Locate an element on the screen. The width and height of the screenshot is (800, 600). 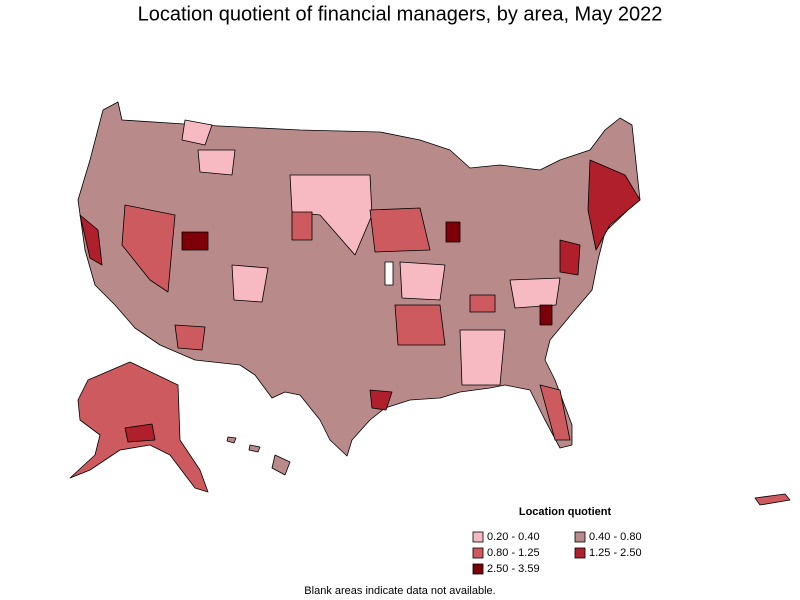
legend-label: 1.25 - 2.50 is located at coordinates (615, 553).